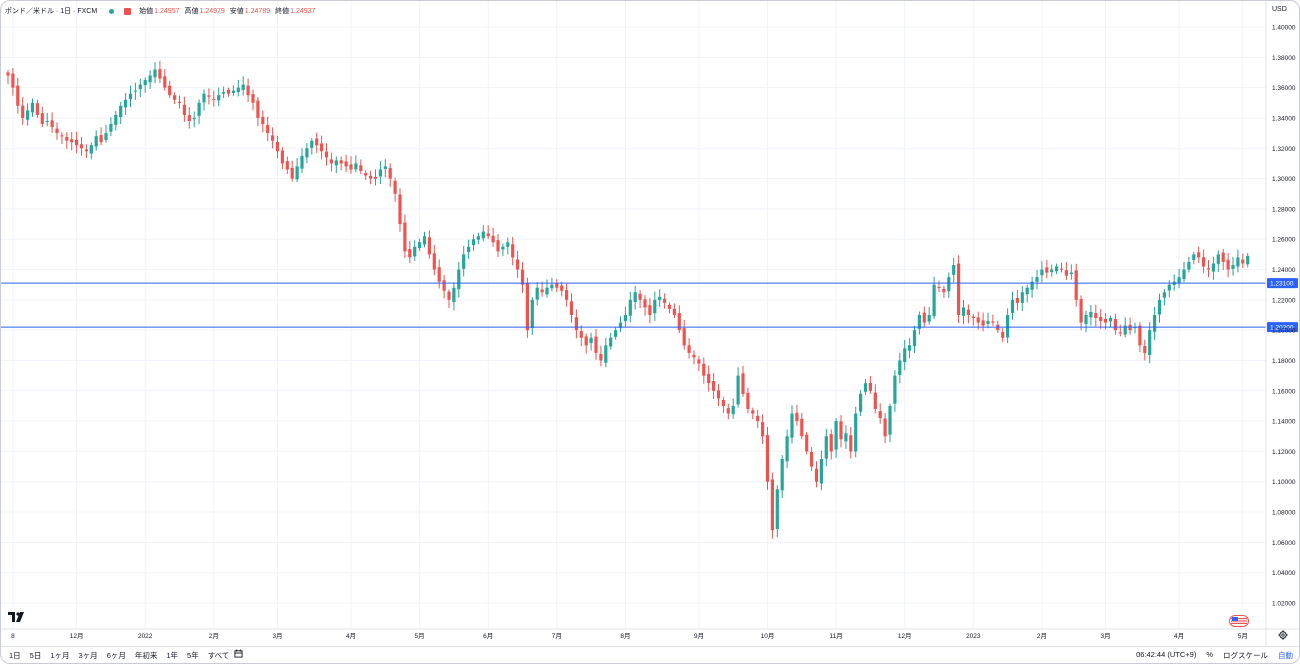  What do you see at coordinates (1284, 513) in the screenshot?
I see `price-tick-label: 1.08000` at bounding box center [1284, 513].